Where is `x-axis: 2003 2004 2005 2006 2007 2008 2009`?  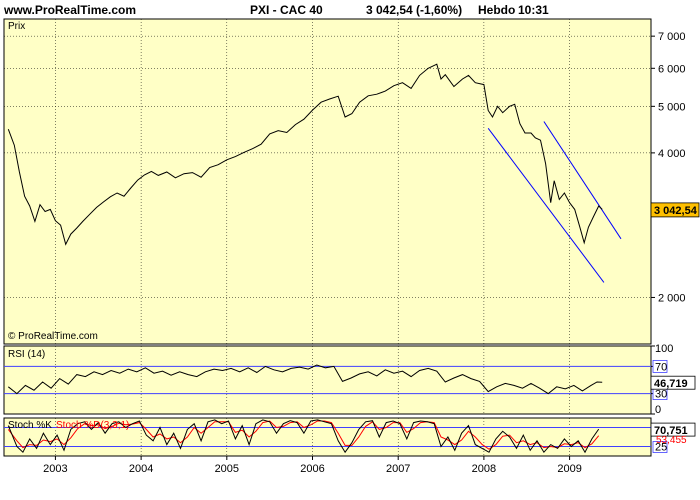 x-axis: 2003 2004 2005 2006 2007 2008 2009 is located at coordinates (312, 465).